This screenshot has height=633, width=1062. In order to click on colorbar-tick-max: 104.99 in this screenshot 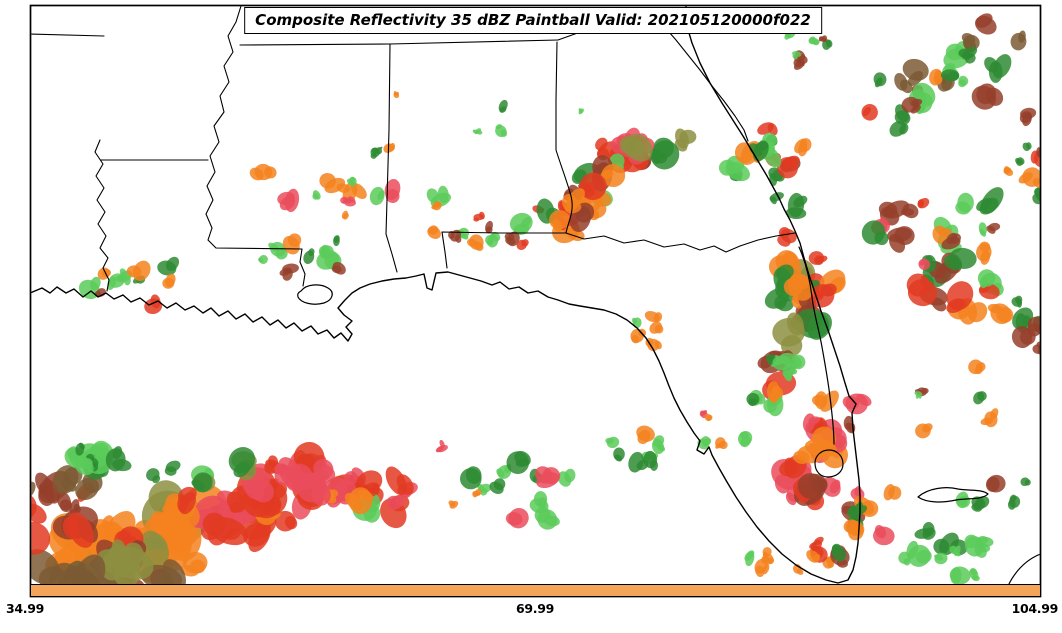, I will do `click(1035, 608)`.